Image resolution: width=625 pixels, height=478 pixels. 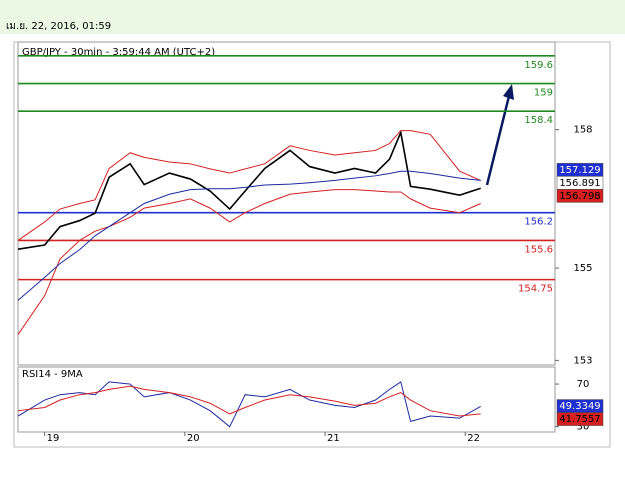 What do you see at coordinates (53, 438) in the screenshot?
I see `x-tick-label: 19` at bounding box center [53, 438].